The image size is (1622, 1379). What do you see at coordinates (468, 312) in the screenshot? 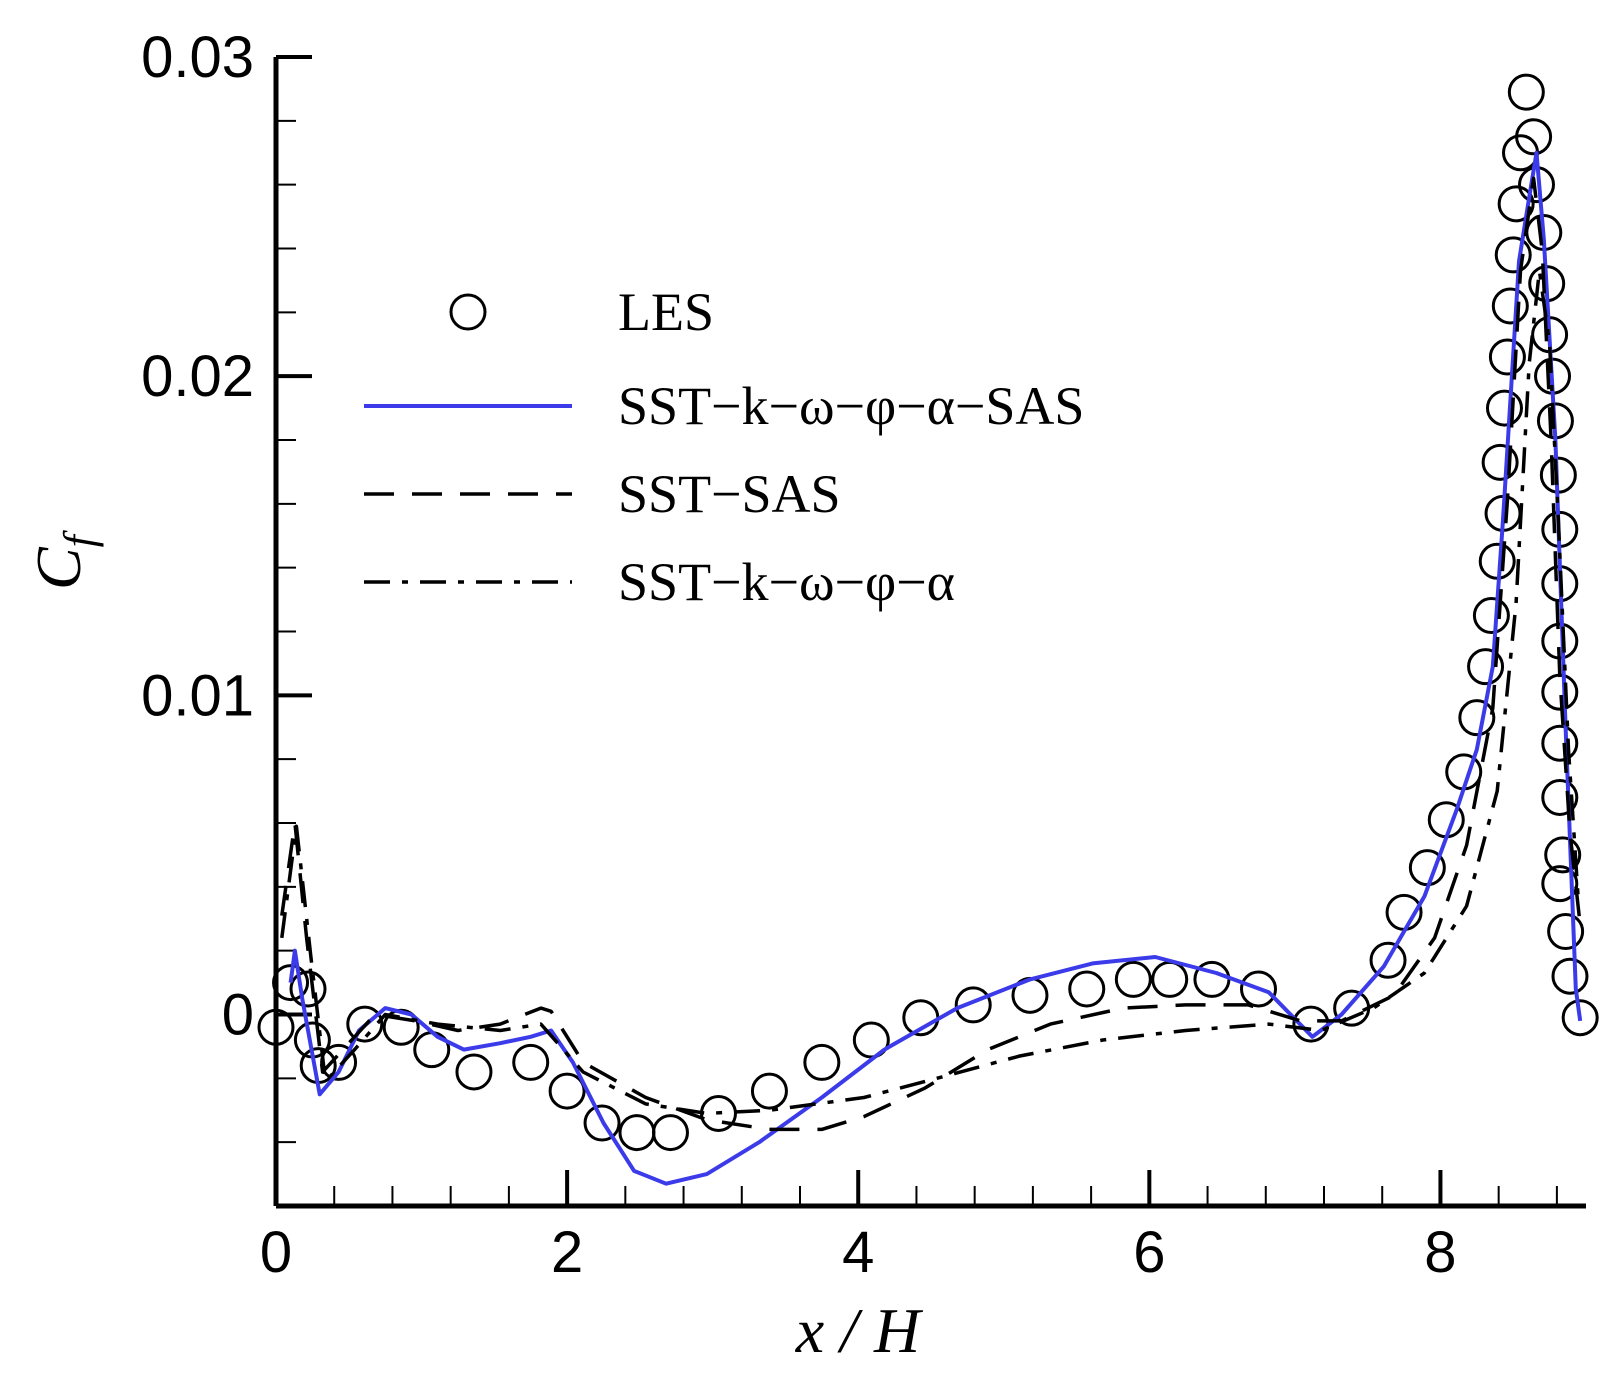
I see `legend-marker` at bounding box center [468, 312].